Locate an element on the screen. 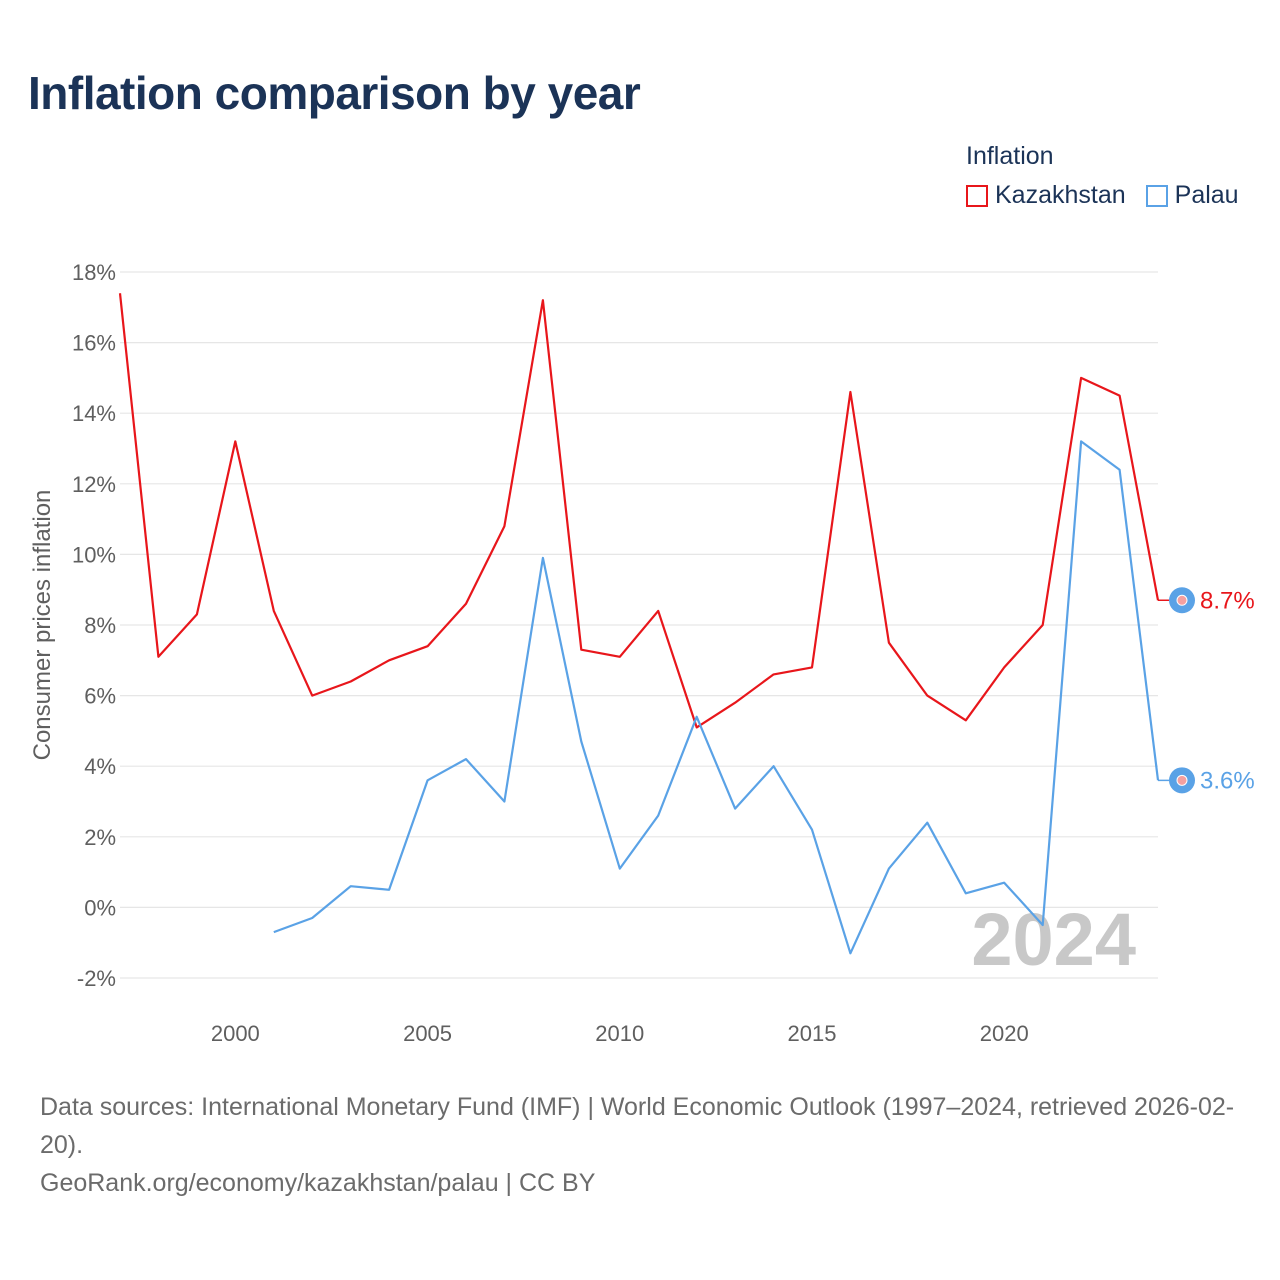 The image size is (1280, 1280). y-tick-label: -2% is located at coordinates (96, 978).